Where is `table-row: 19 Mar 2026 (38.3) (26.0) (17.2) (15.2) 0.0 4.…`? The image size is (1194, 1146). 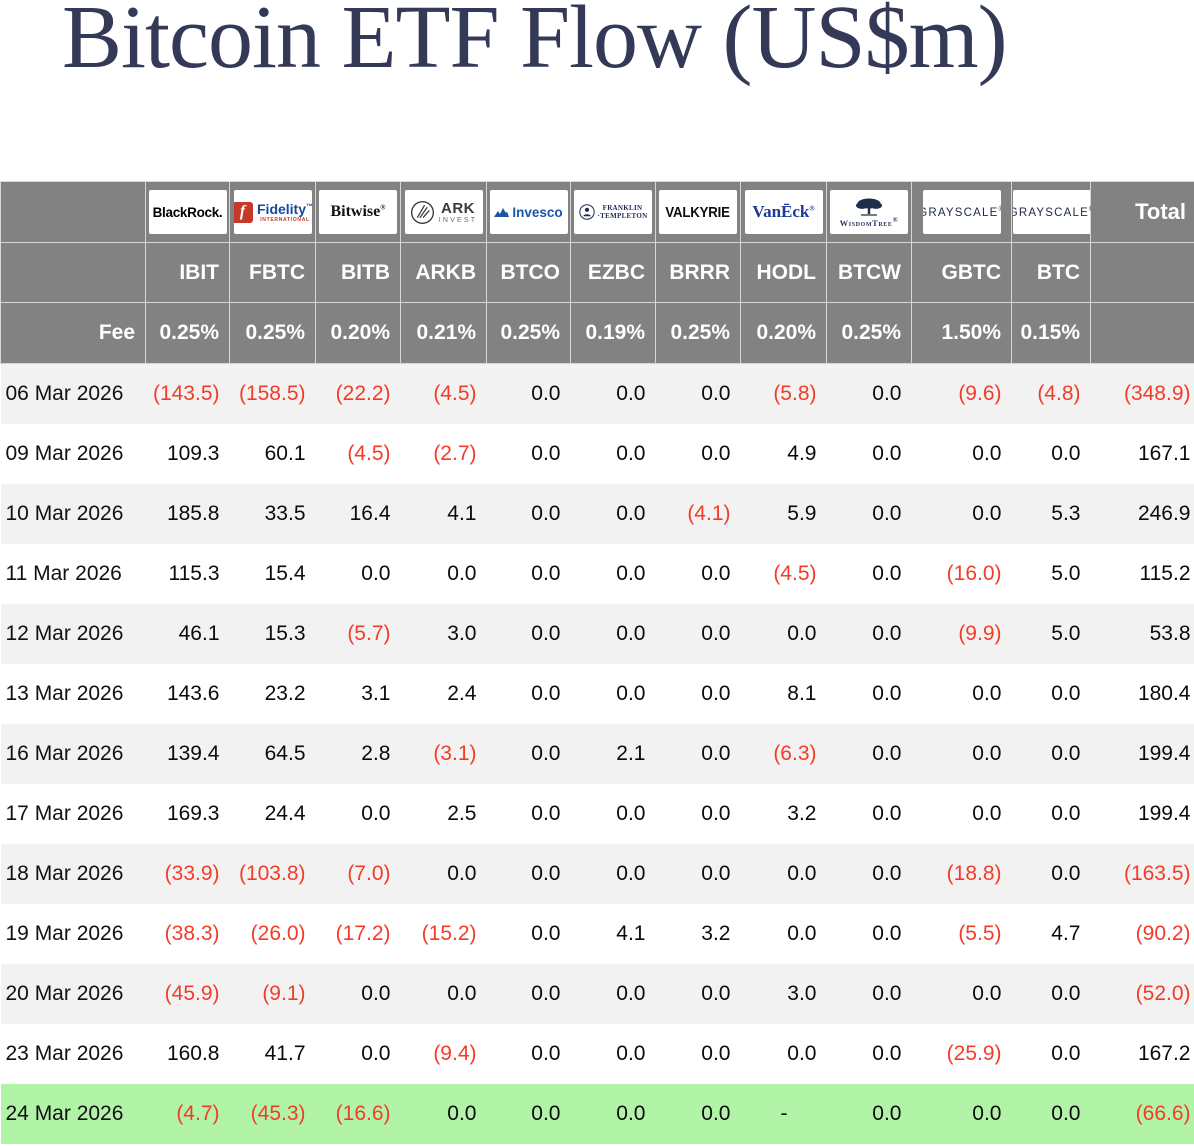
table-row: 19 Mar 2026 (38.3) (26.0) (17.2) (15.2) 0.0 4.… is located at coordinates (597, 934).